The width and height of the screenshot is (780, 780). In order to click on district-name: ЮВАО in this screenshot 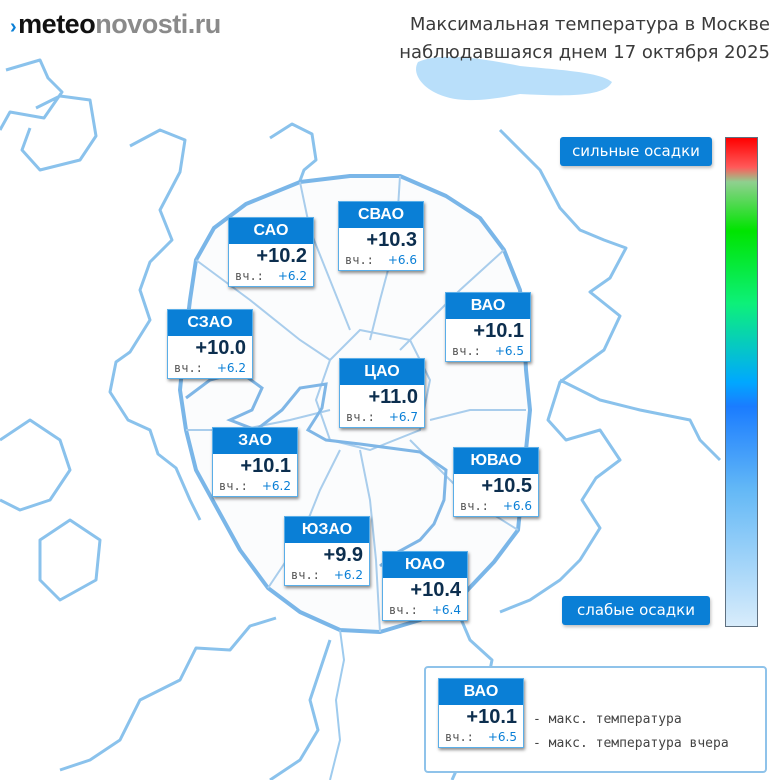, I will do `click(496, 461)`.